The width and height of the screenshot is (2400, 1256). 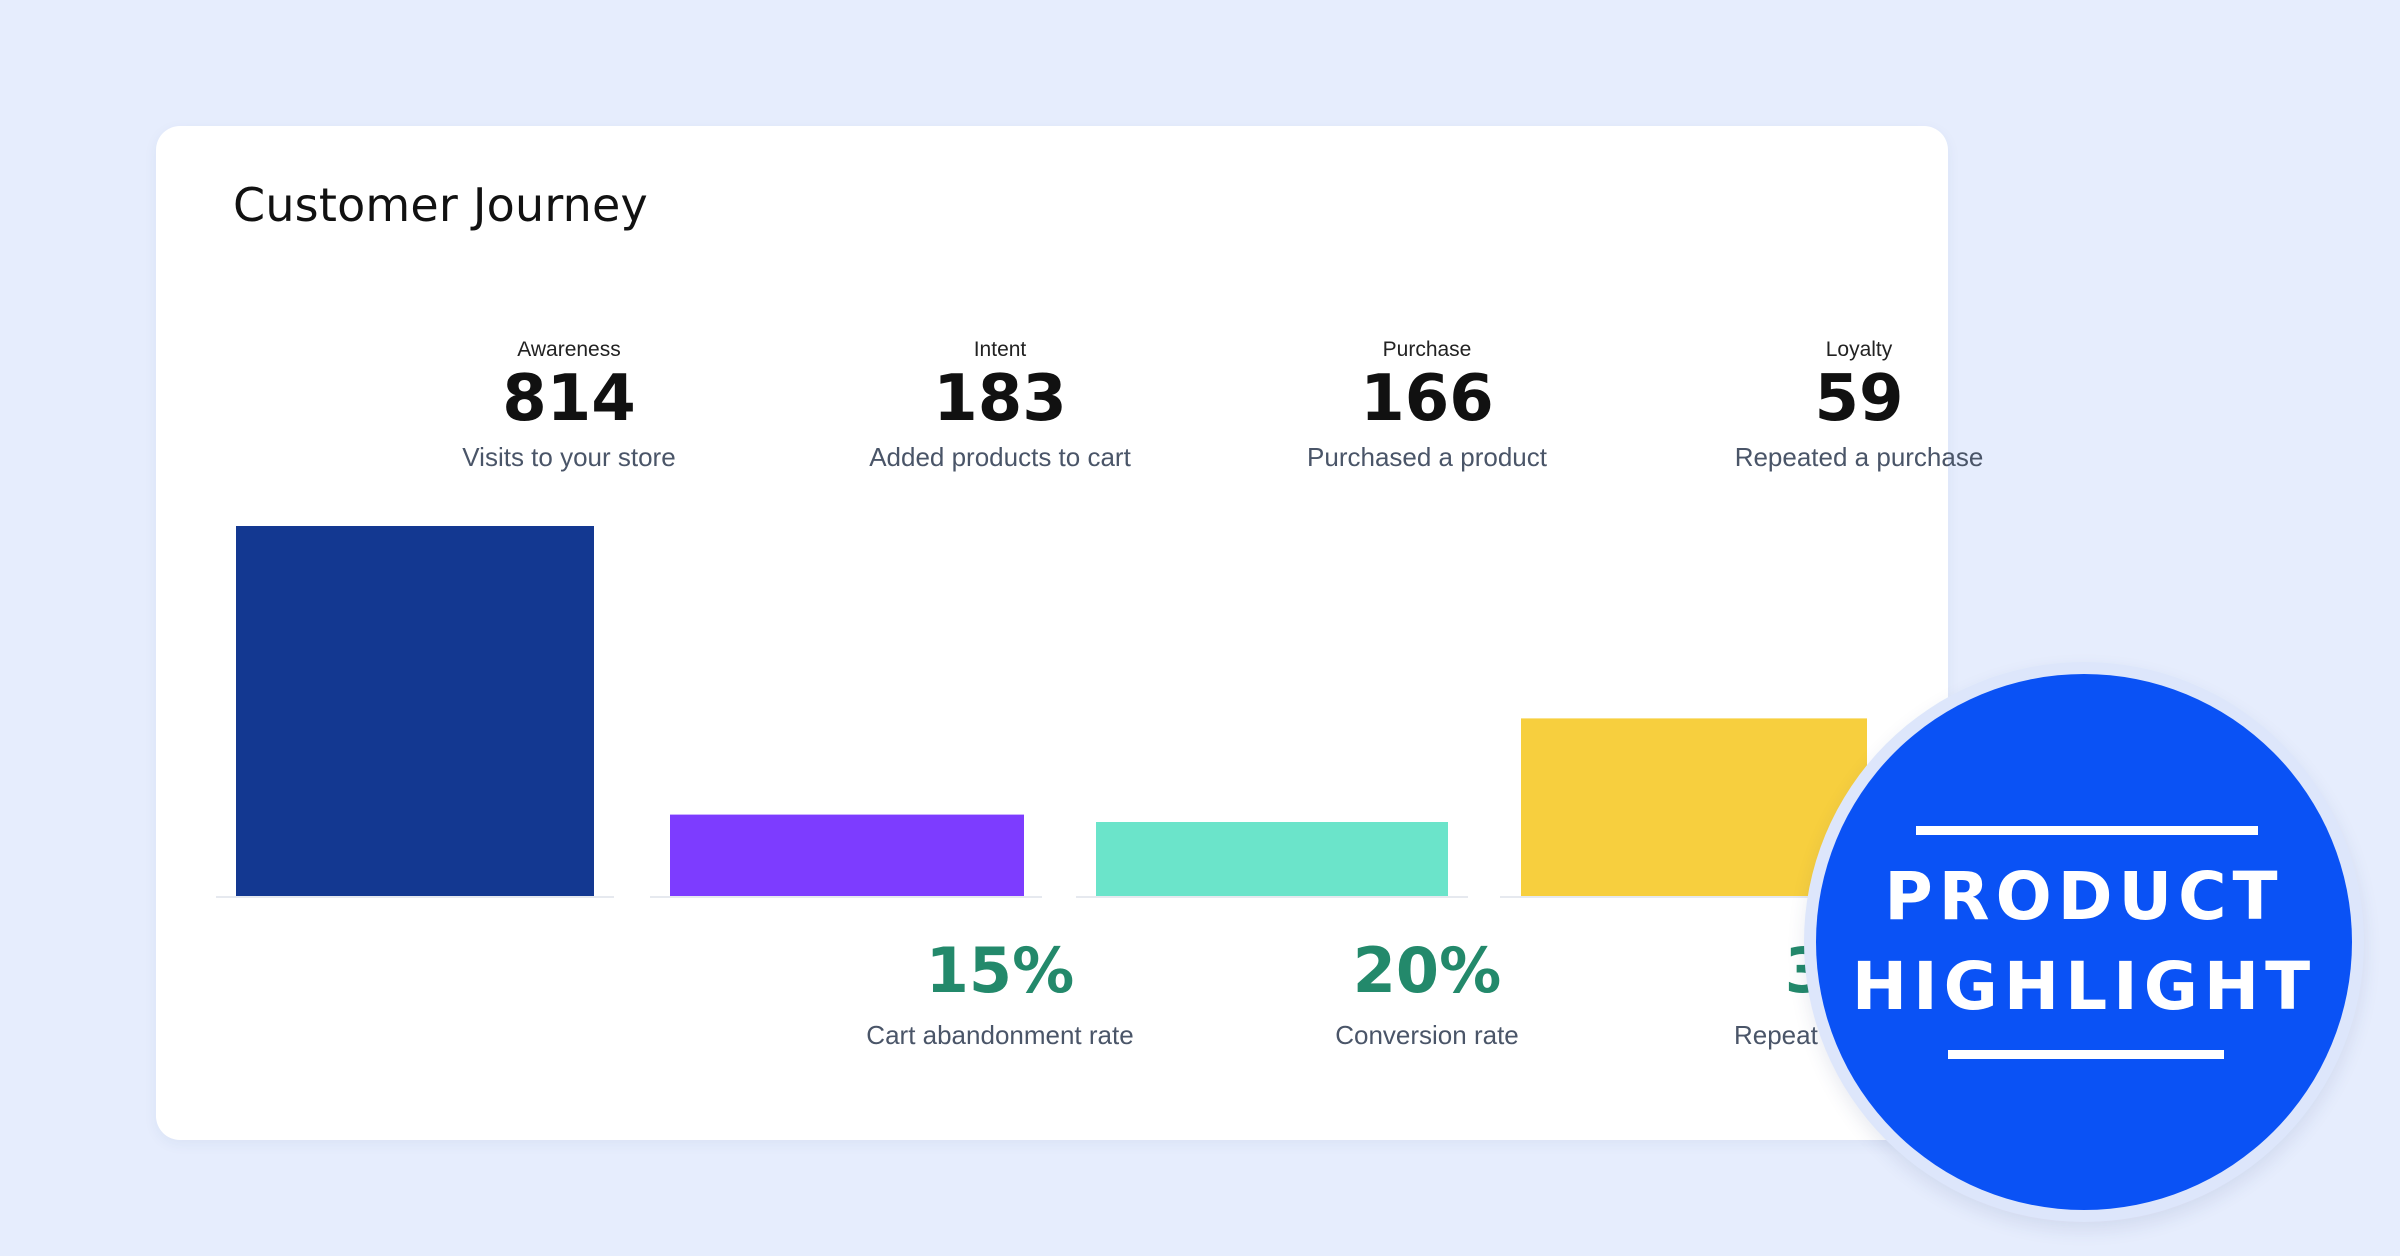 I want to click on bar-purchase, so click(x=1272, y=859).